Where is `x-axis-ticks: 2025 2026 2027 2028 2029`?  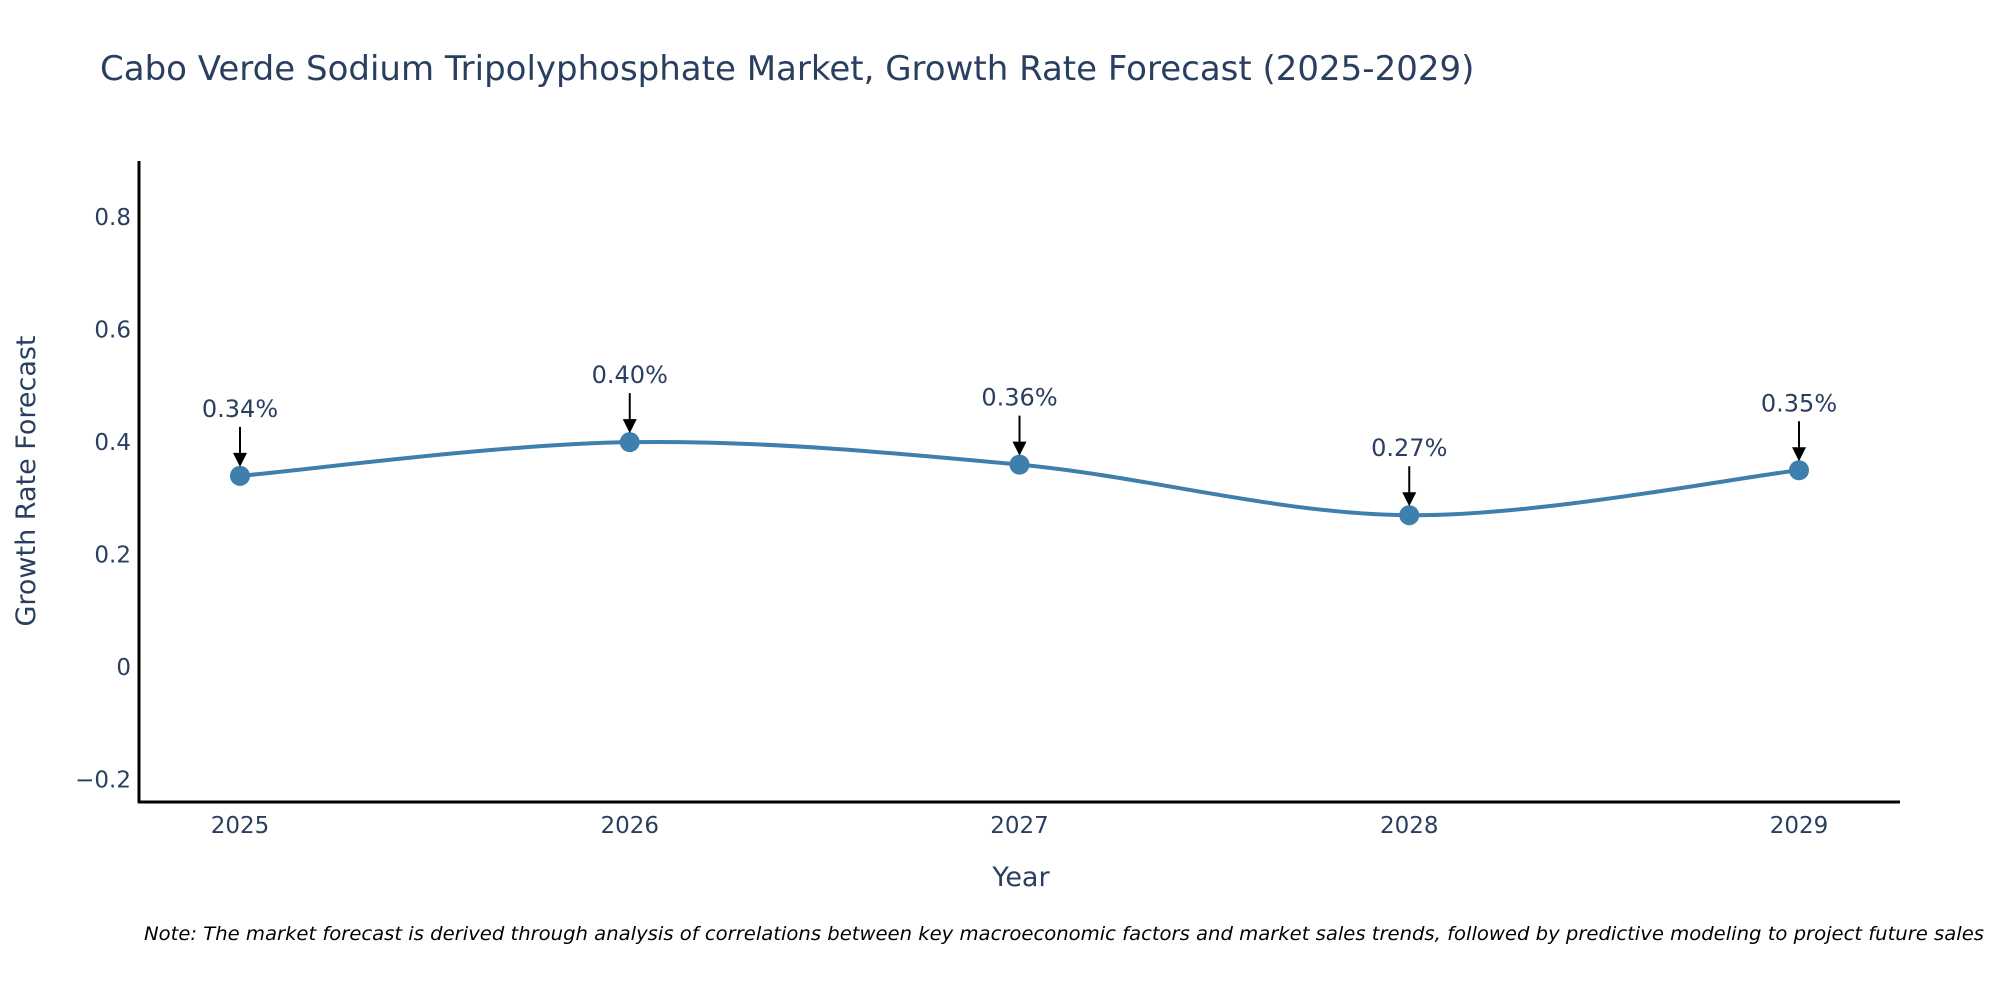
x-axis-ticks: 2025 2026 2027 2028 2029 is located at coordinates (1020, 826).